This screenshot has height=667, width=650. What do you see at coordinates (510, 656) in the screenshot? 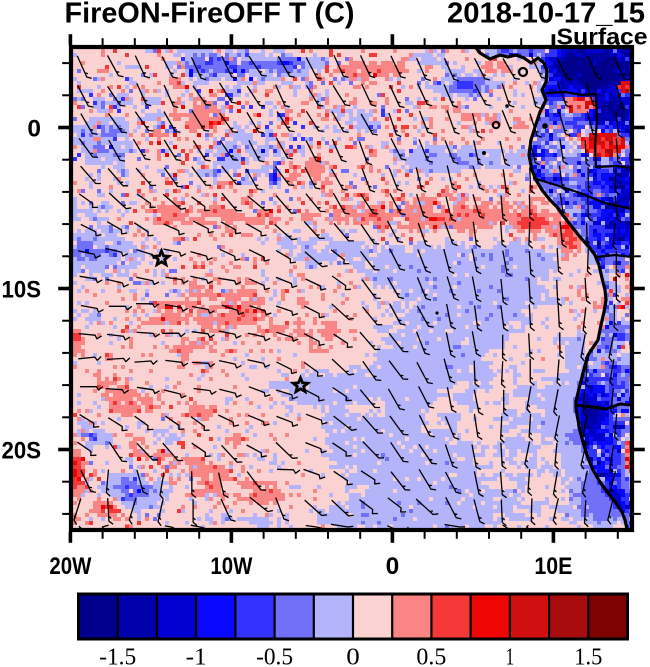
I see `svg-text: 1` at bounding box center [510, 656].